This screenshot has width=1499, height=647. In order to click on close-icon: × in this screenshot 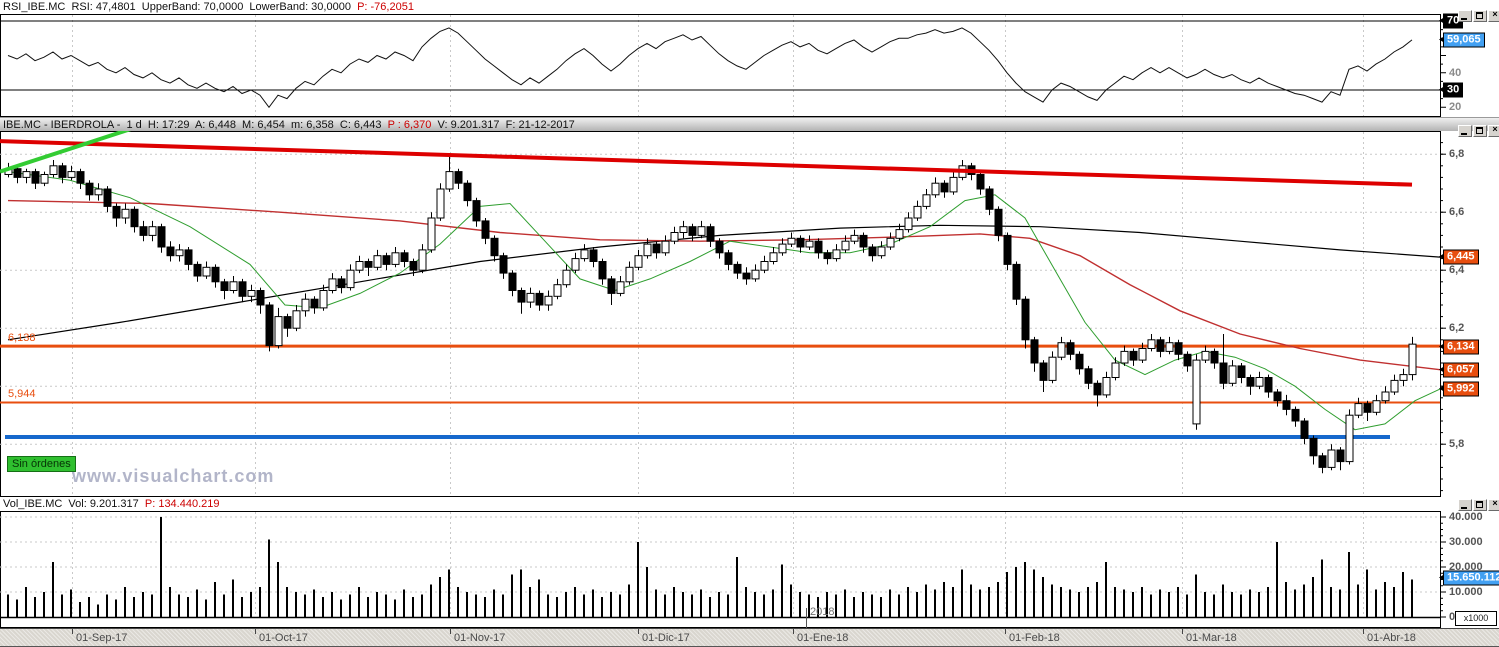, I will do `click(1495, 129)`.